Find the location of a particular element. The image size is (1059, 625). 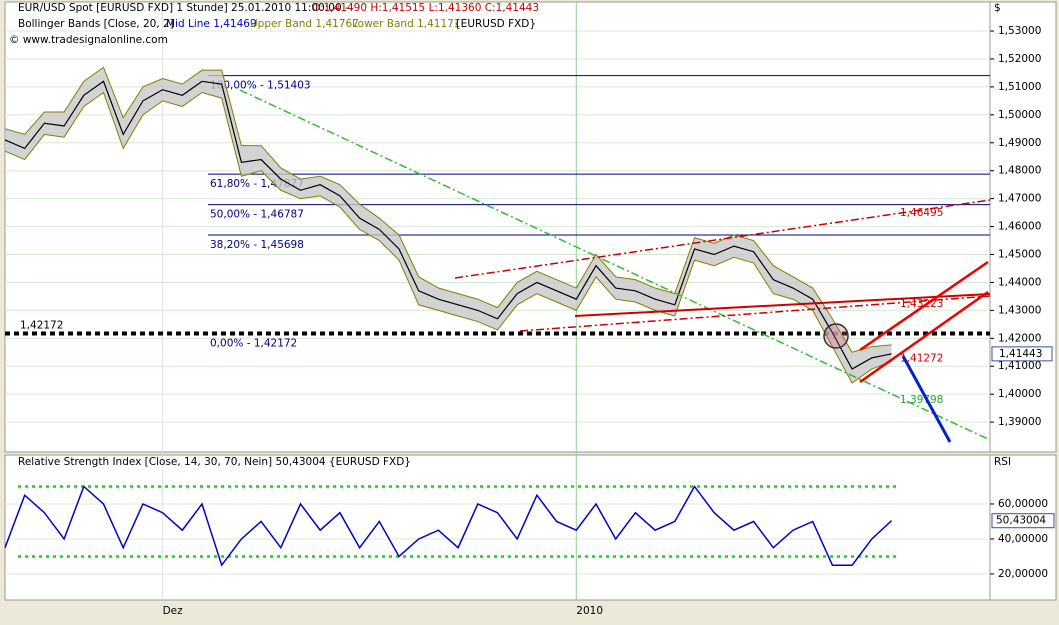

axis-label: RSI is located at coordinates (1002, 462).